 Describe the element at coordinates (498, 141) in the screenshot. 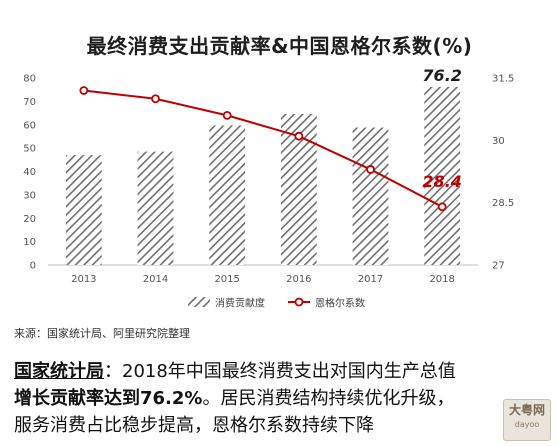

I see `y-right-tick-label: 30` at that location.